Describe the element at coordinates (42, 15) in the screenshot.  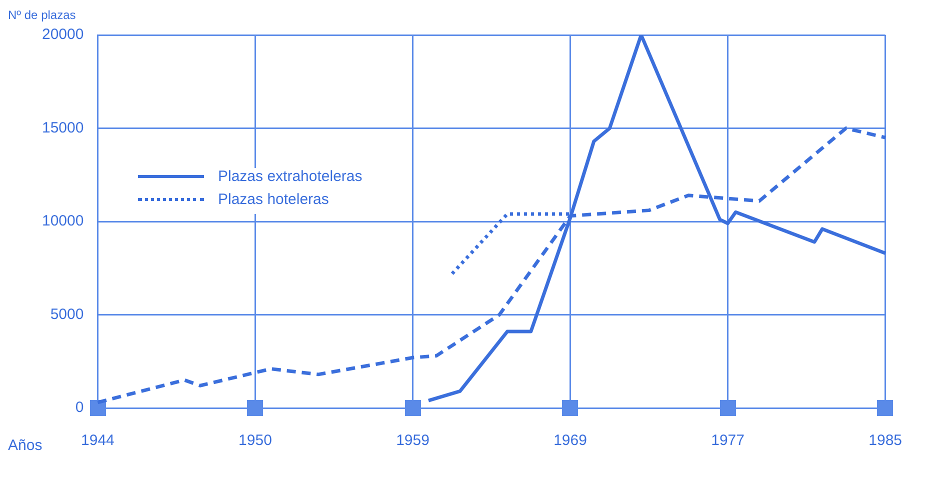
I see `y-axis-title: Nº de plazas` at that location.